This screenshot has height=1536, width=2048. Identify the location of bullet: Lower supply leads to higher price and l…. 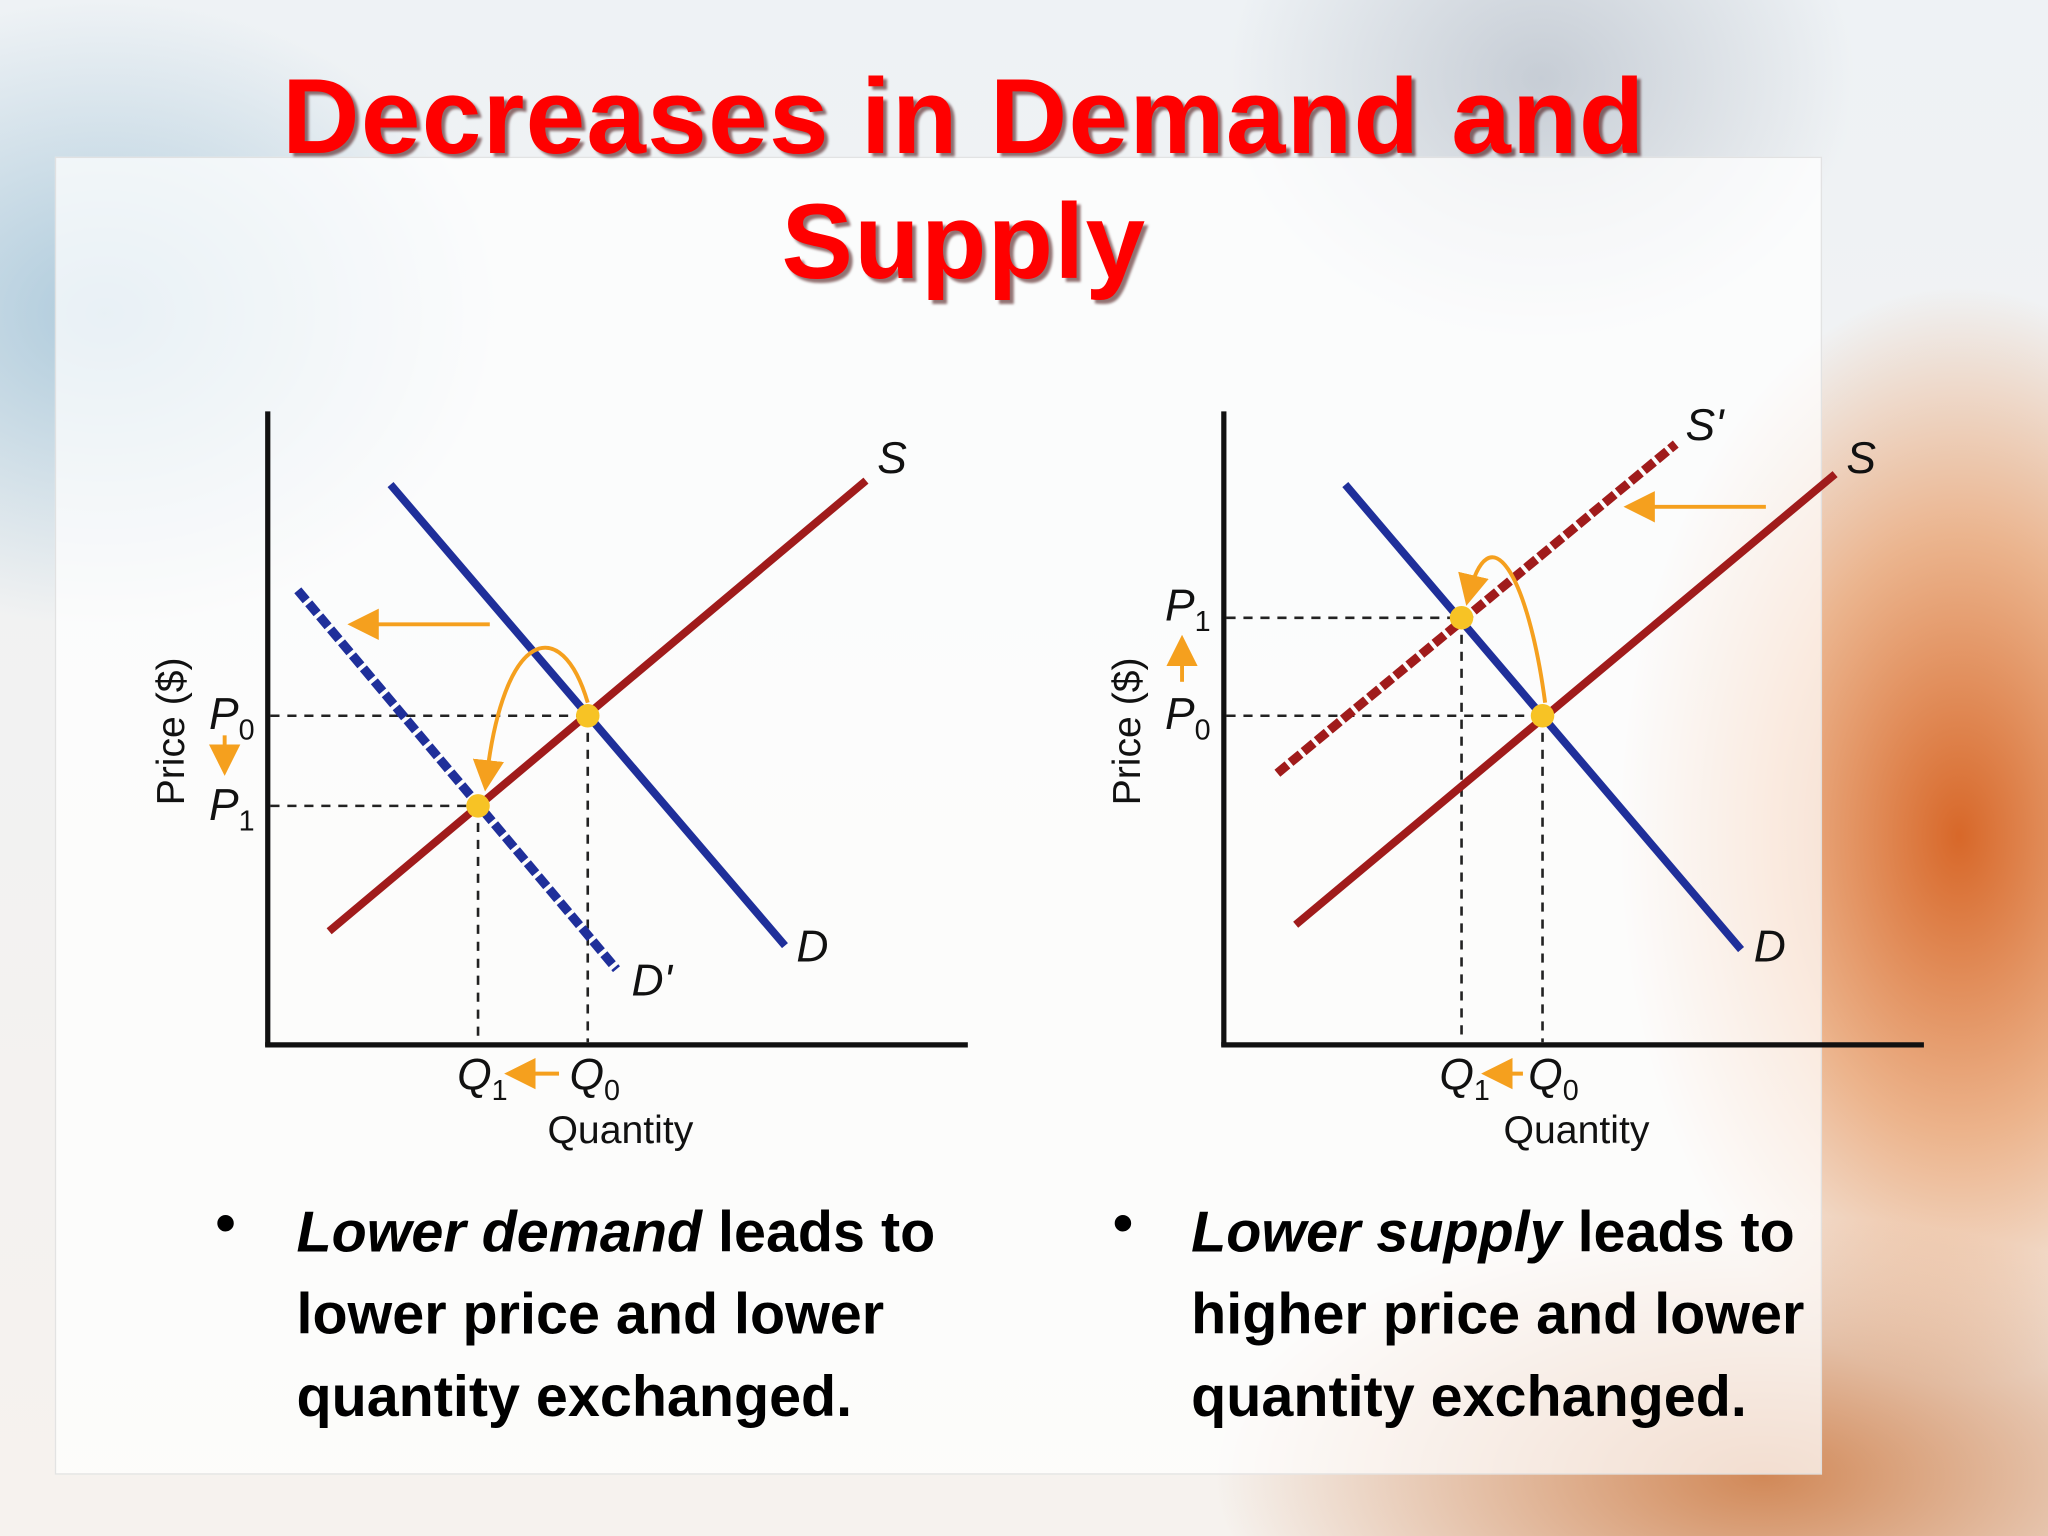
(1583, 1314).